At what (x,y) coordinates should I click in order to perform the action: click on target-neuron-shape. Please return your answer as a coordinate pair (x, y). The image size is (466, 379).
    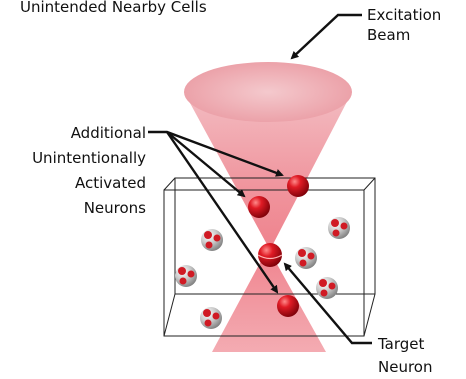
    Looking at the image, I should click on (270, 255).